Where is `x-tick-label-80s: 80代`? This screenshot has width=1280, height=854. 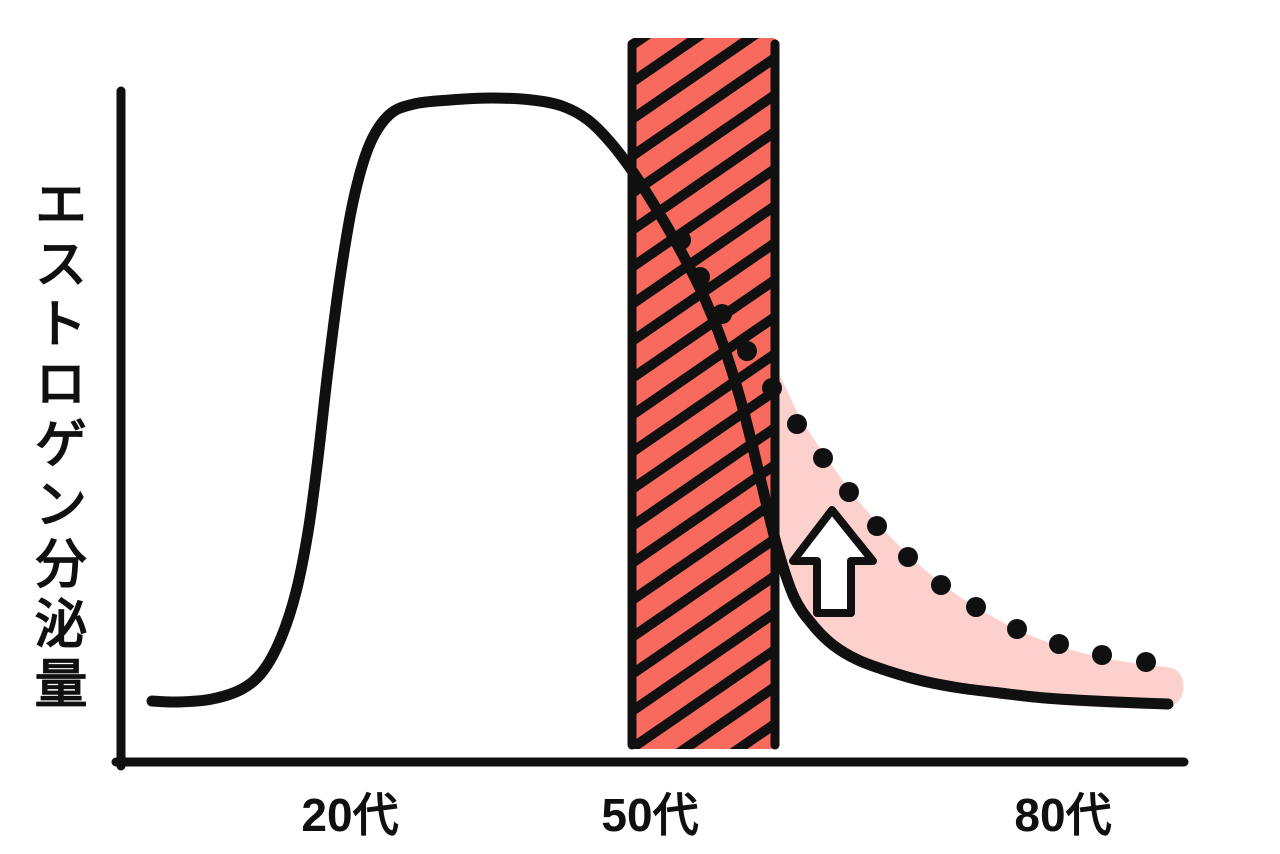 x-tick-label-80s: 80代 is located at coordinates (1063, 815).